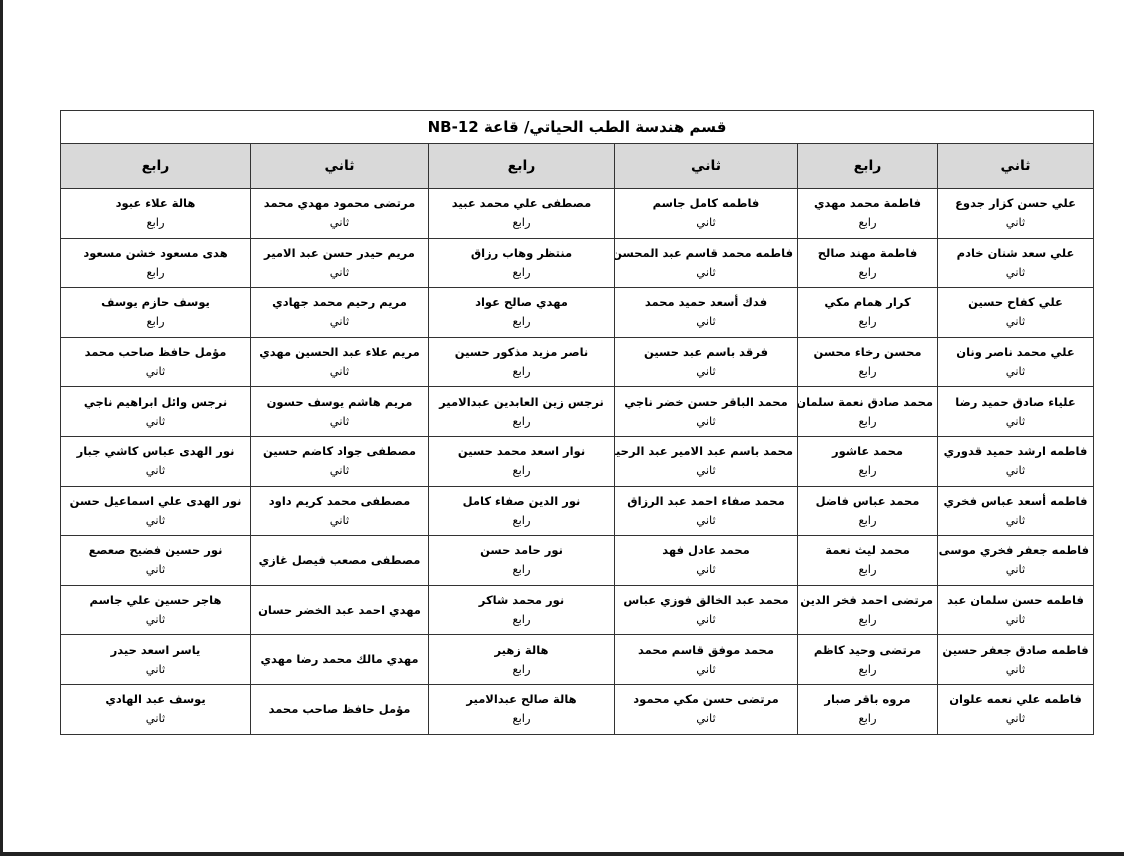 This screenshot has width=1125, height=856. Describe the element at coordinates (867, 649) in the screenshot. I see `student-name: مرتضى وحيد كاظم` at that location.